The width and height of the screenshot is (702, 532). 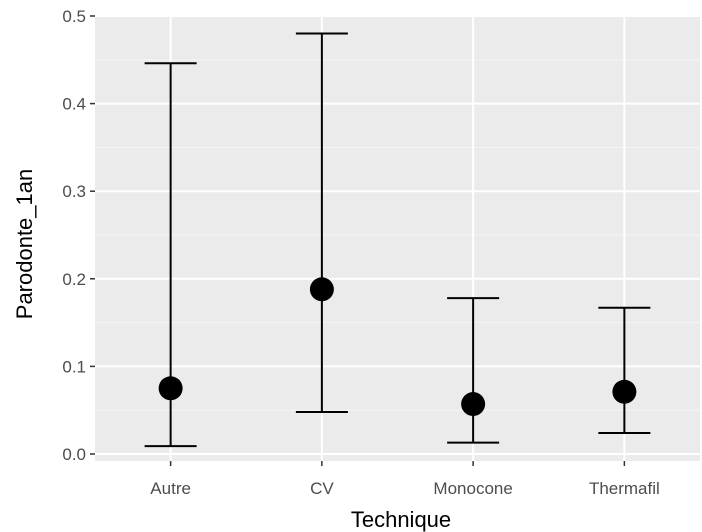 What do you see at coordinates (24, 244) in the screenshot?
I see `y-axis-title: Parodonte_1an` at bounding box center [24, 244].